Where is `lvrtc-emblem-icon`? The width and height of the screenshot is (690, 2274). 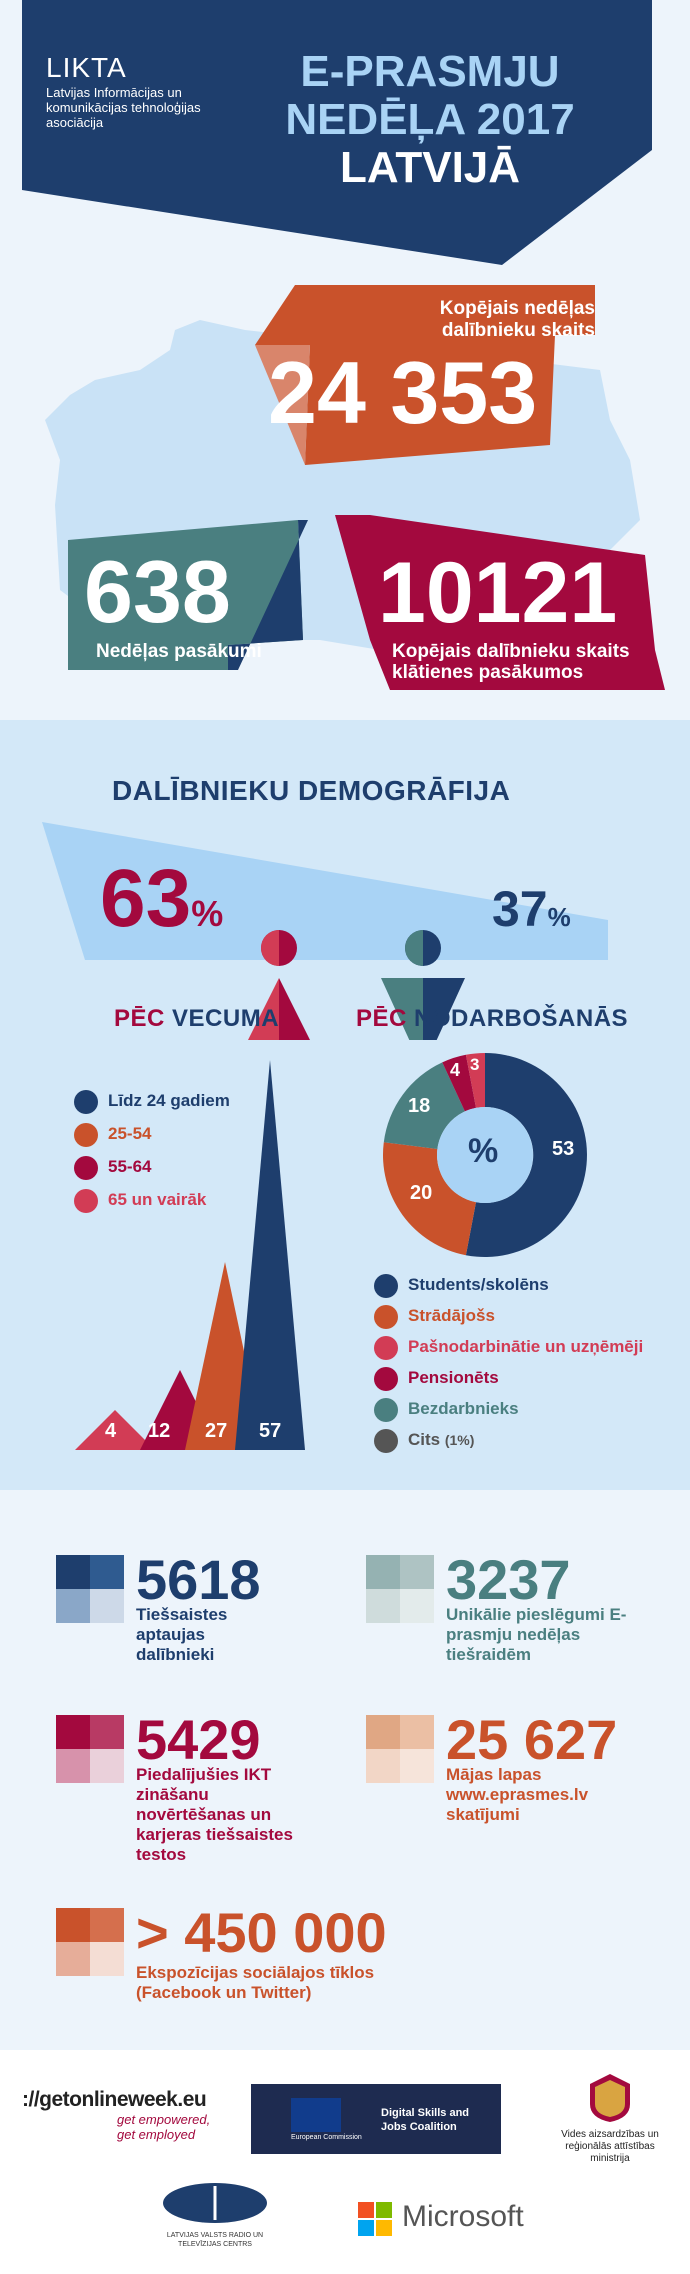 lvrtc-emblem-icon is located at coordinates (215, 2203).